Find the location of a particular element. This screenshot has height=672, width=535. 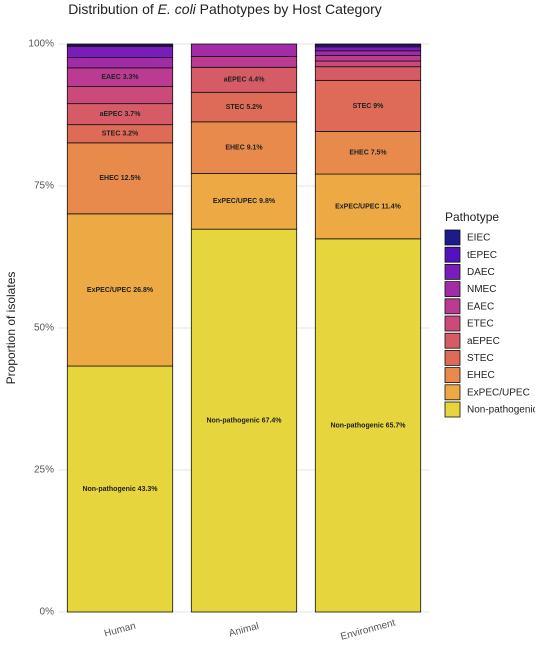

y-axis-label: Proportion of isolates is located at coordinates (11, 328).